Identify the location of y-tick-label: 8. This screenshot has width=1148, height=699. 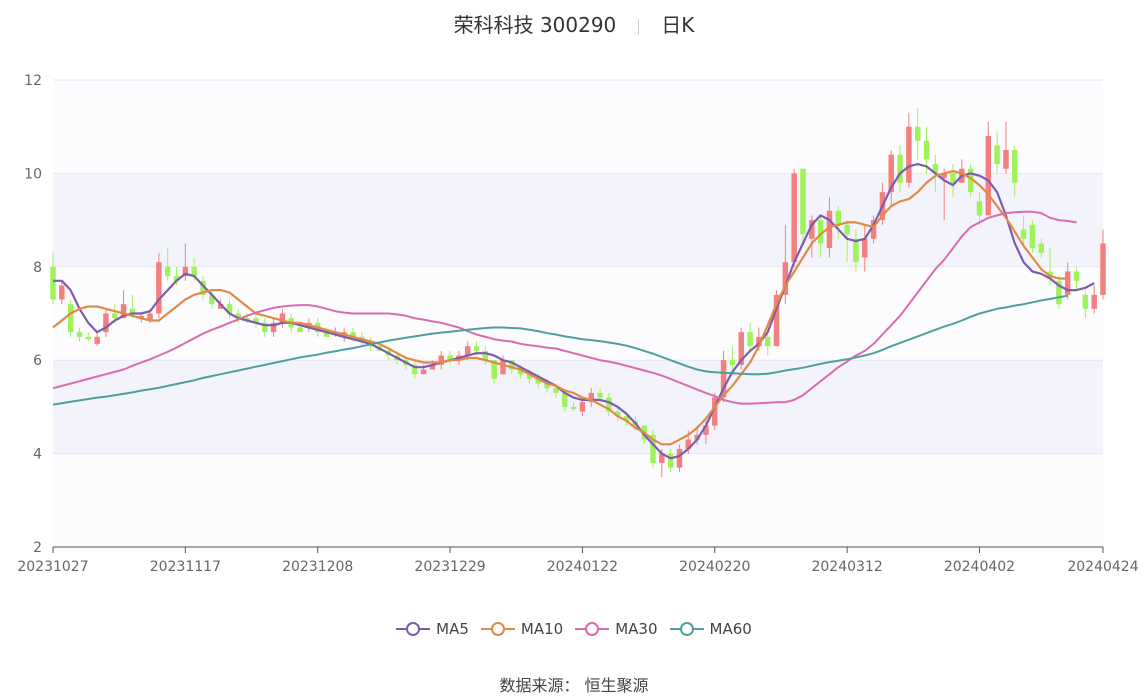
(37, 268).